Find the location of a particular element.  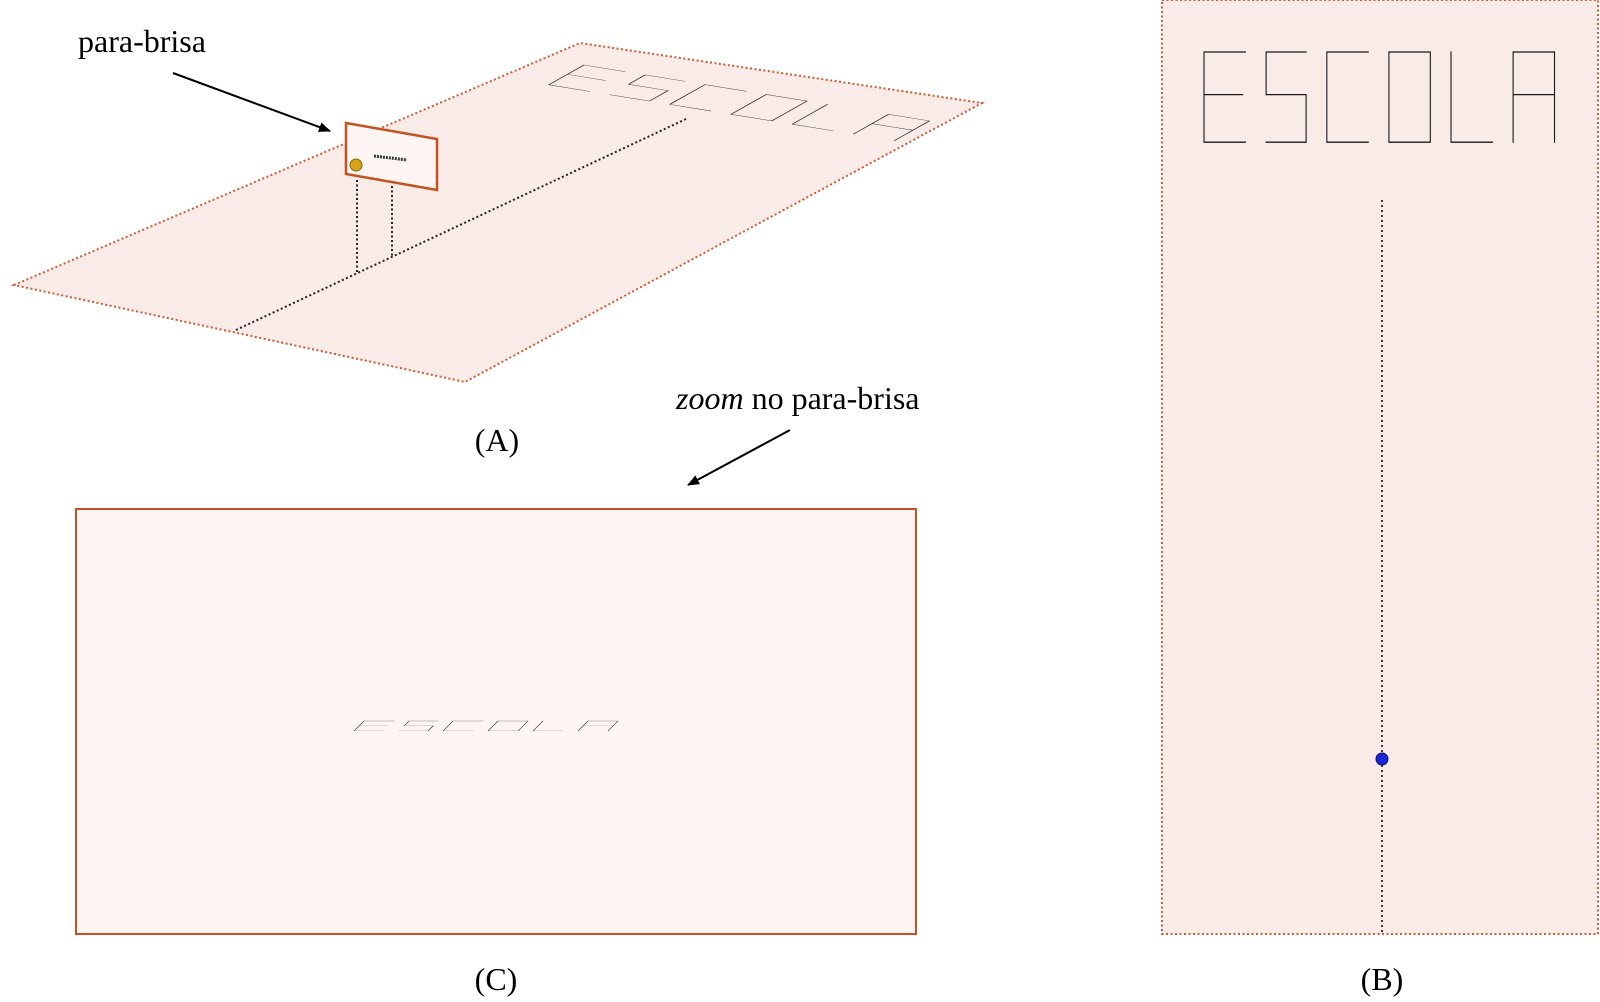

windshield-projection-3d is located at coordinates (390, 158).